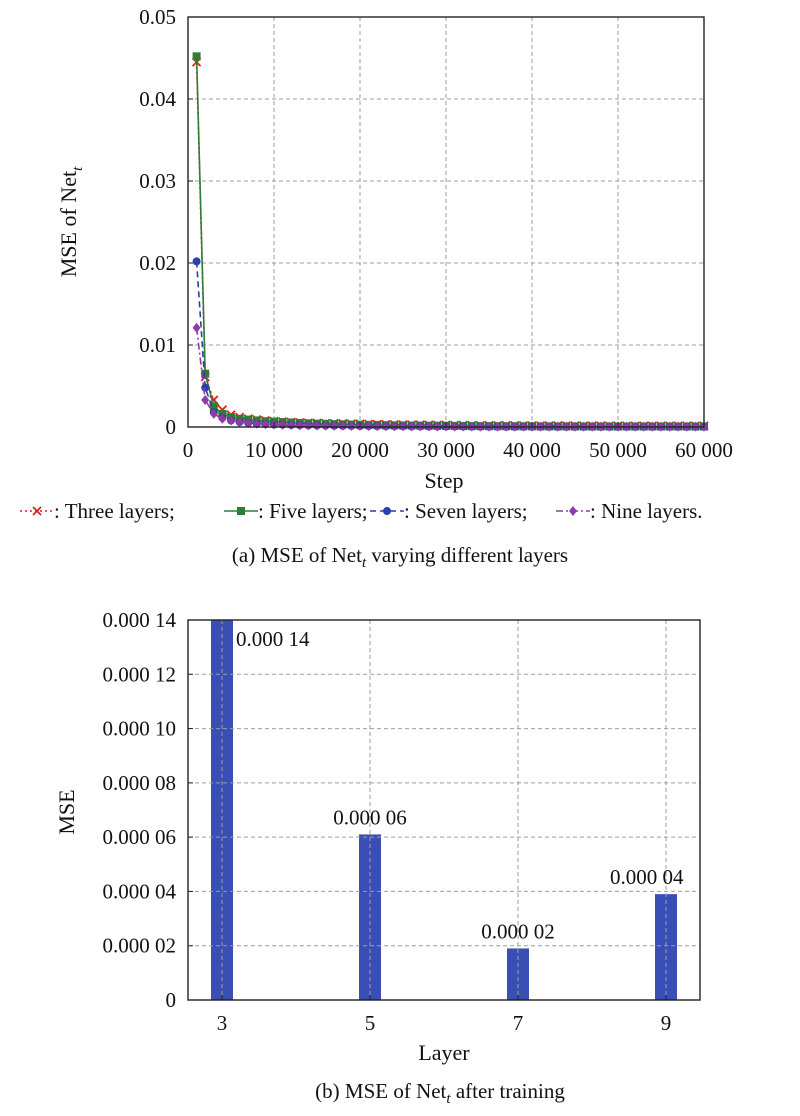  I want to click on legend-label: : Seven layers;, so click(466, 511).